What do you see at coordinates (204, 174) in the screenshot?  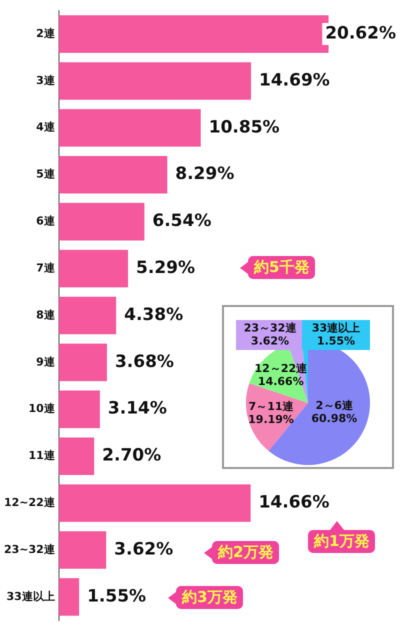 I see `data-label: 8.29%` at bounding box center [204, 174].